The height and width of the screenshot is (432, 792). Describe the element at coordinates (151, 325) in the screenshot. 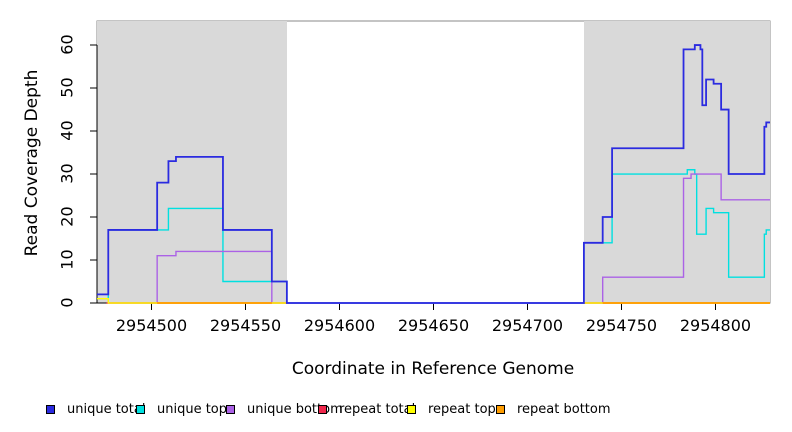

I see `x-tick-label: 2954500` at that location.